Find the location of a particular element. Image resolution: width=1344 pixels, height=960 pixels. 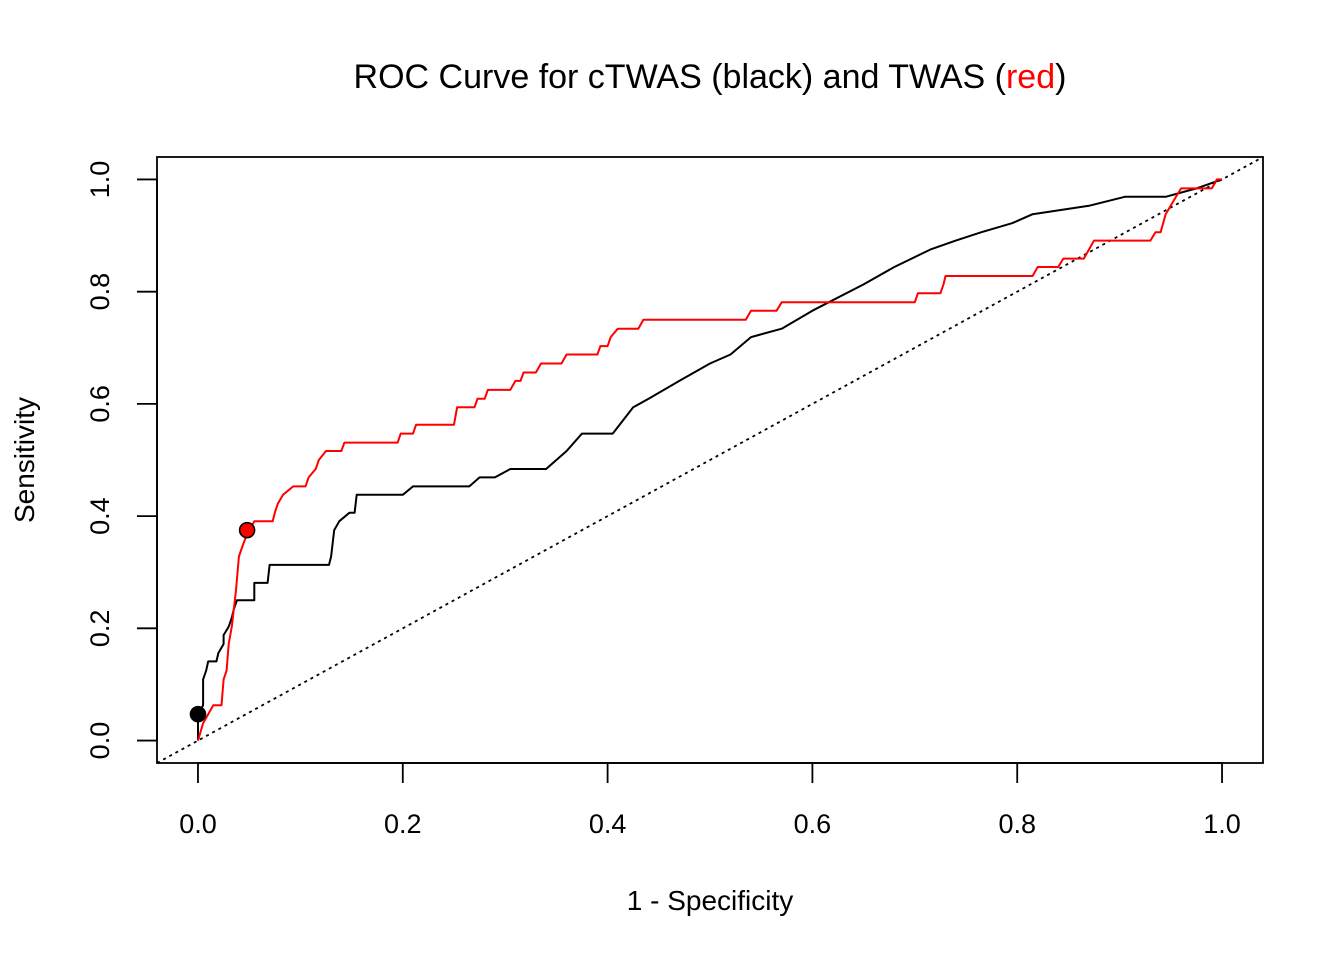

y-axis: 0.0 0.2 0.4 0.6 0.8 1.0 is located at coordinates (121, 460).